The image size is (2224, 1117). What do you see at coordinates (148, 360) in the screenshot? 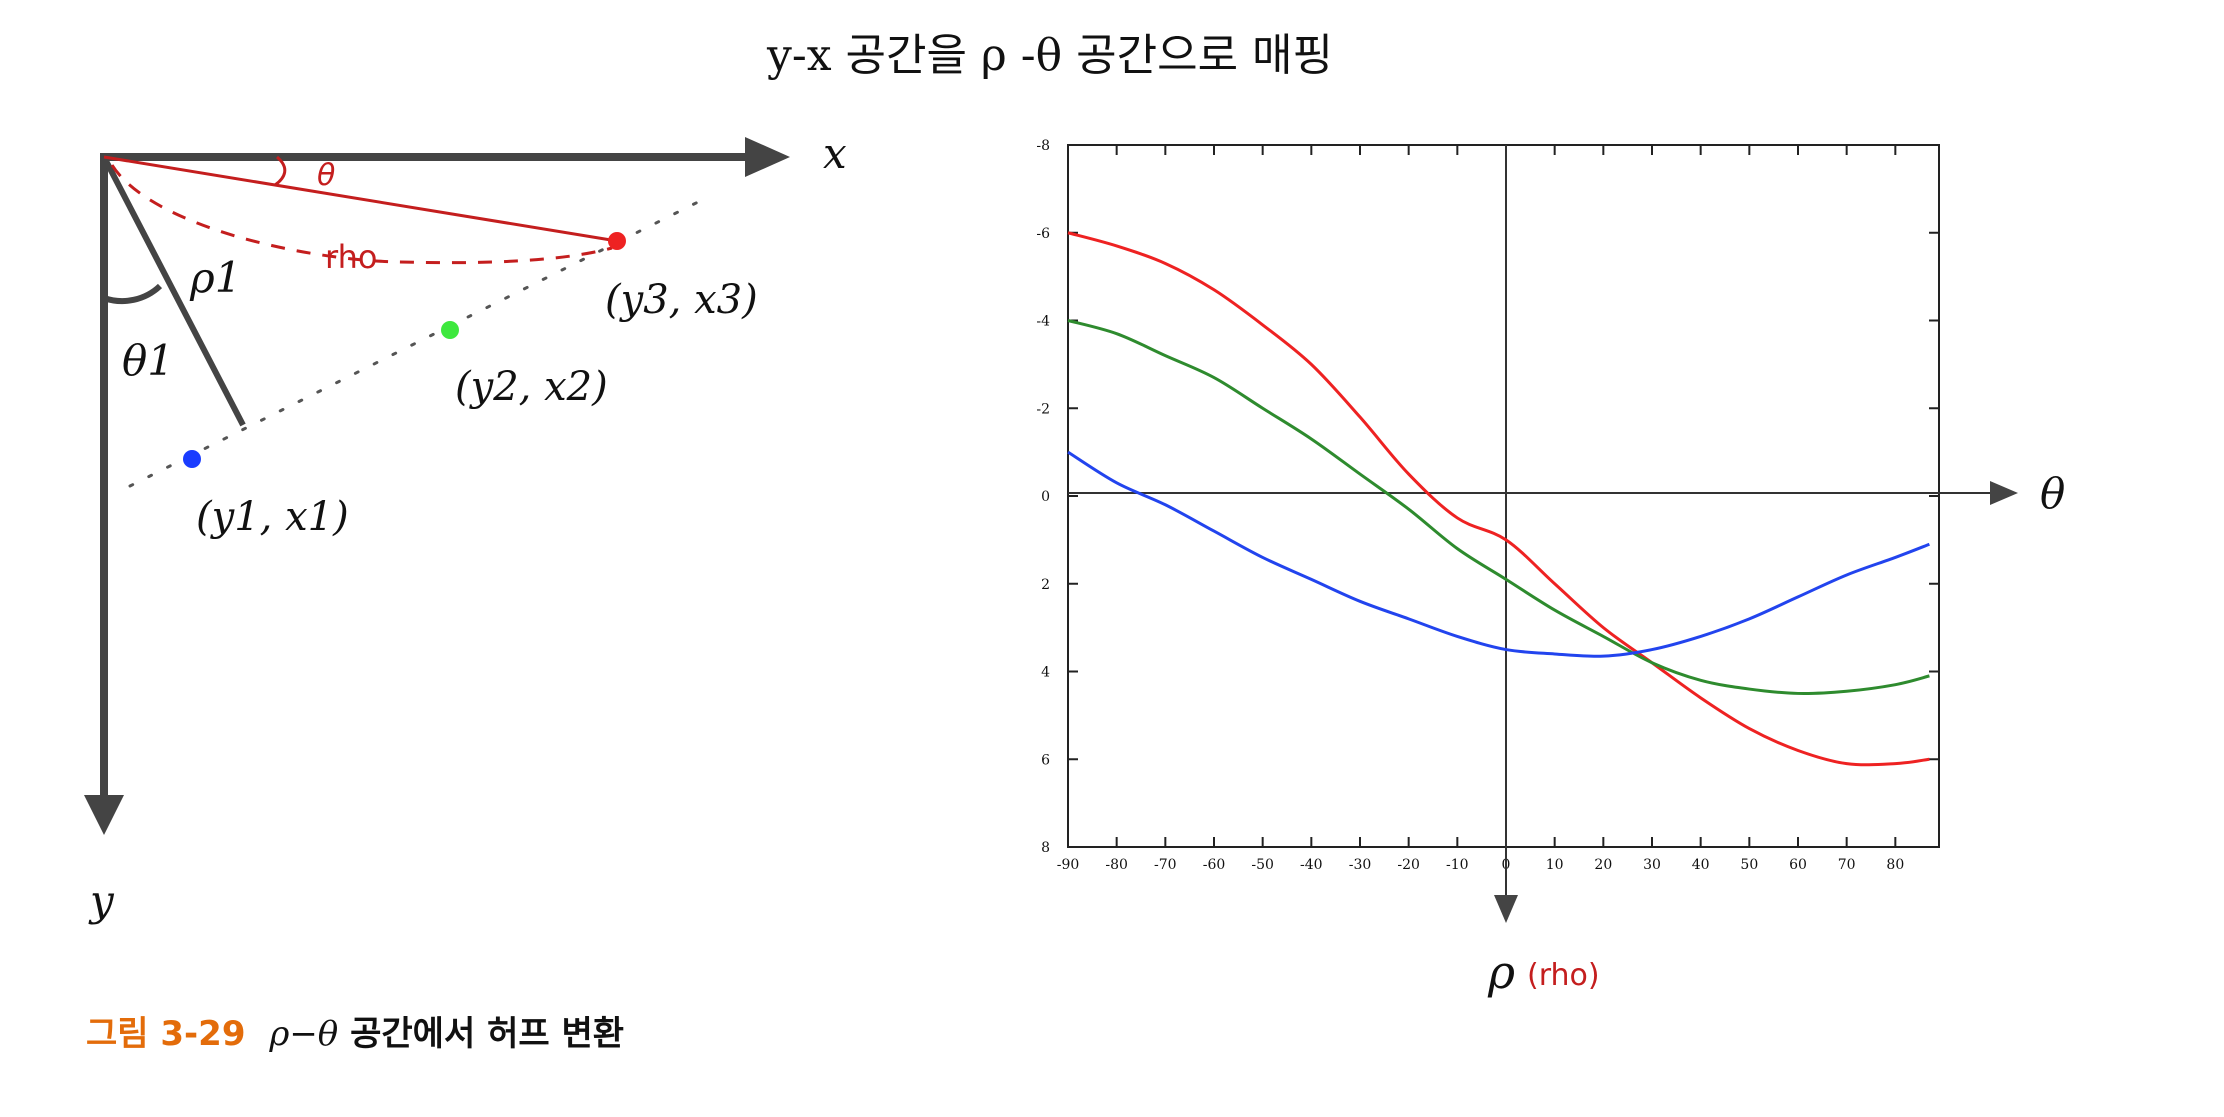
I see `theta1-label: θ1` at bounding box center [148, 360].